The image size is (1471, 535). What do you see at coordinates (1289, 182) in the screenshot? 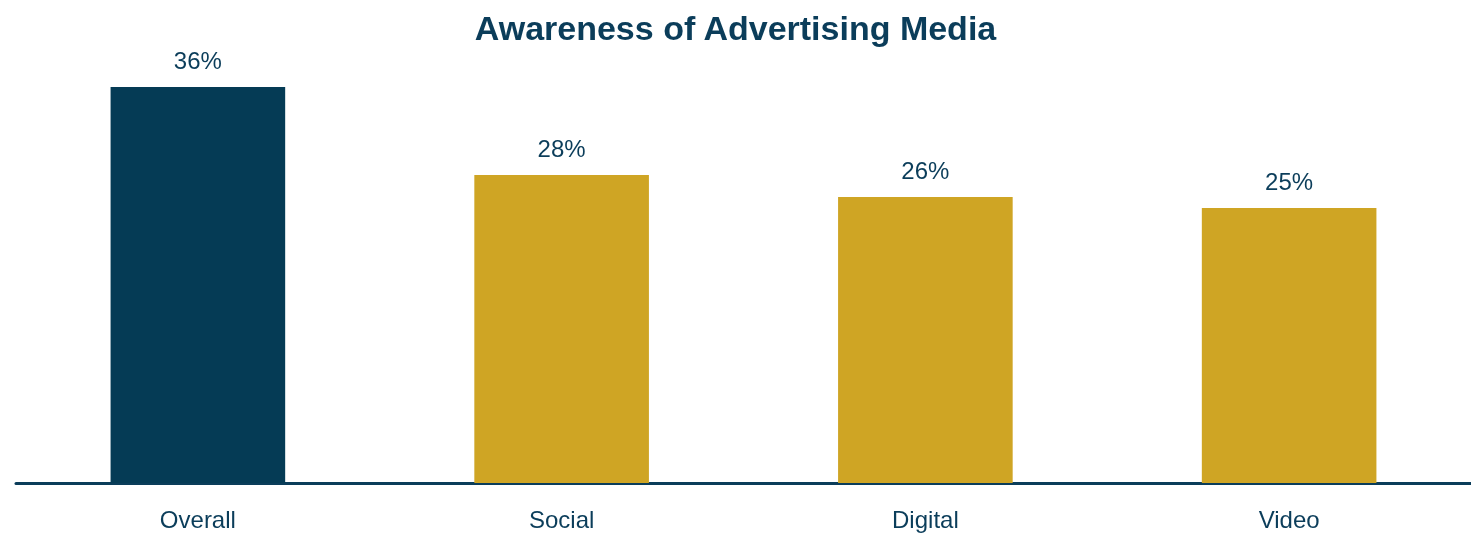
I see `data-label: 25%` at bounding box center [1289, 182].